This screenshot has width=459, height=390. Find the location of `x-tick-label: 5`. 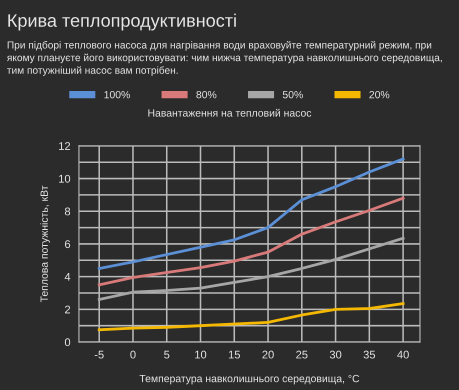

x-tick-label: 5 is located at coordinates (167, 354).